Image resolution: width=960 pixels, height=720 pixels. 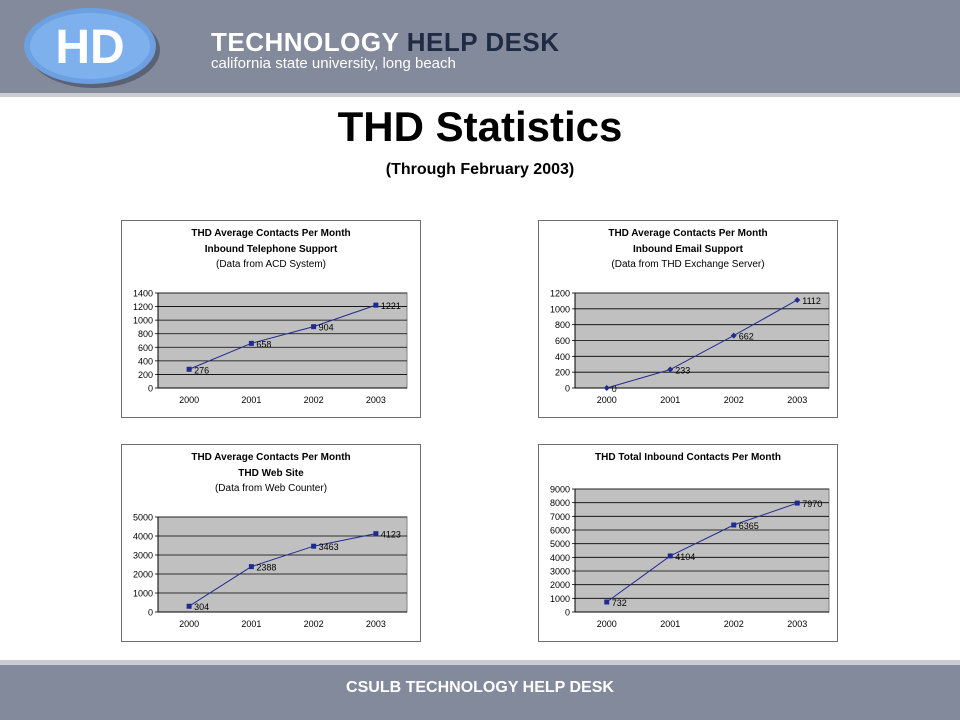 What do you see at coordinates (326, 328) in the screenshot?
I see `data-label: 904` at bounding box center [326, 328].